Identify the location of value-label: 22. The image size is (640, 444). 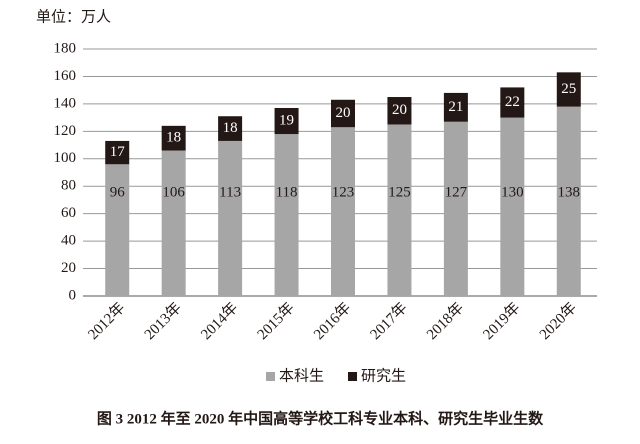
(512, 102).